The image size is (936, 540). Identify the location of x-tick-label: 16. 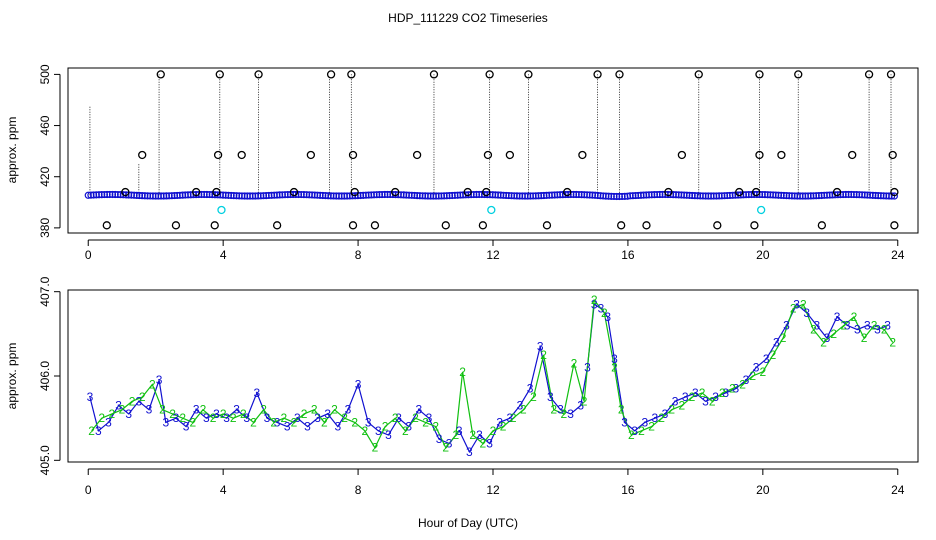
(628, 490).